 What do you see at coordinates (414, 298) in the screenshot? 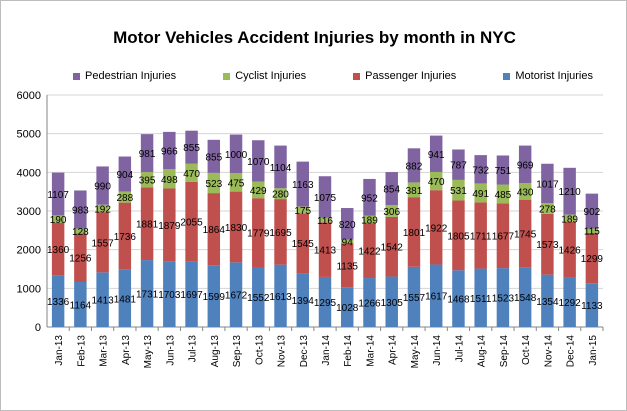
I see `data-label: 1557` at bounding box center [414, 298].